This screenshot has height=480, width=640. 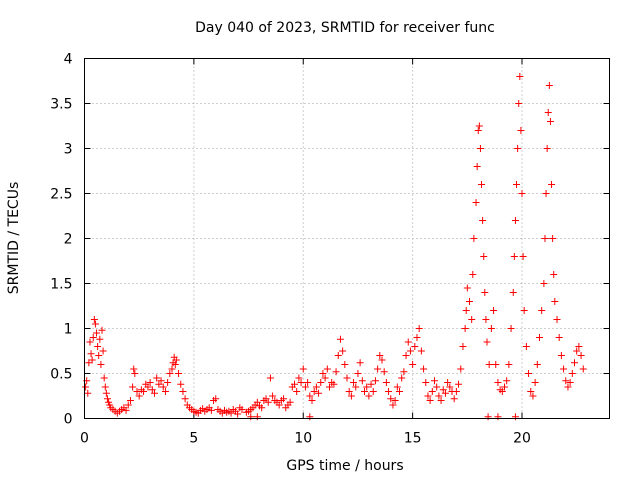 What do you see at coordinates (303, 439) in the screenshot?
I see `x-tick-label: 10` at bounding box center [303, 439].